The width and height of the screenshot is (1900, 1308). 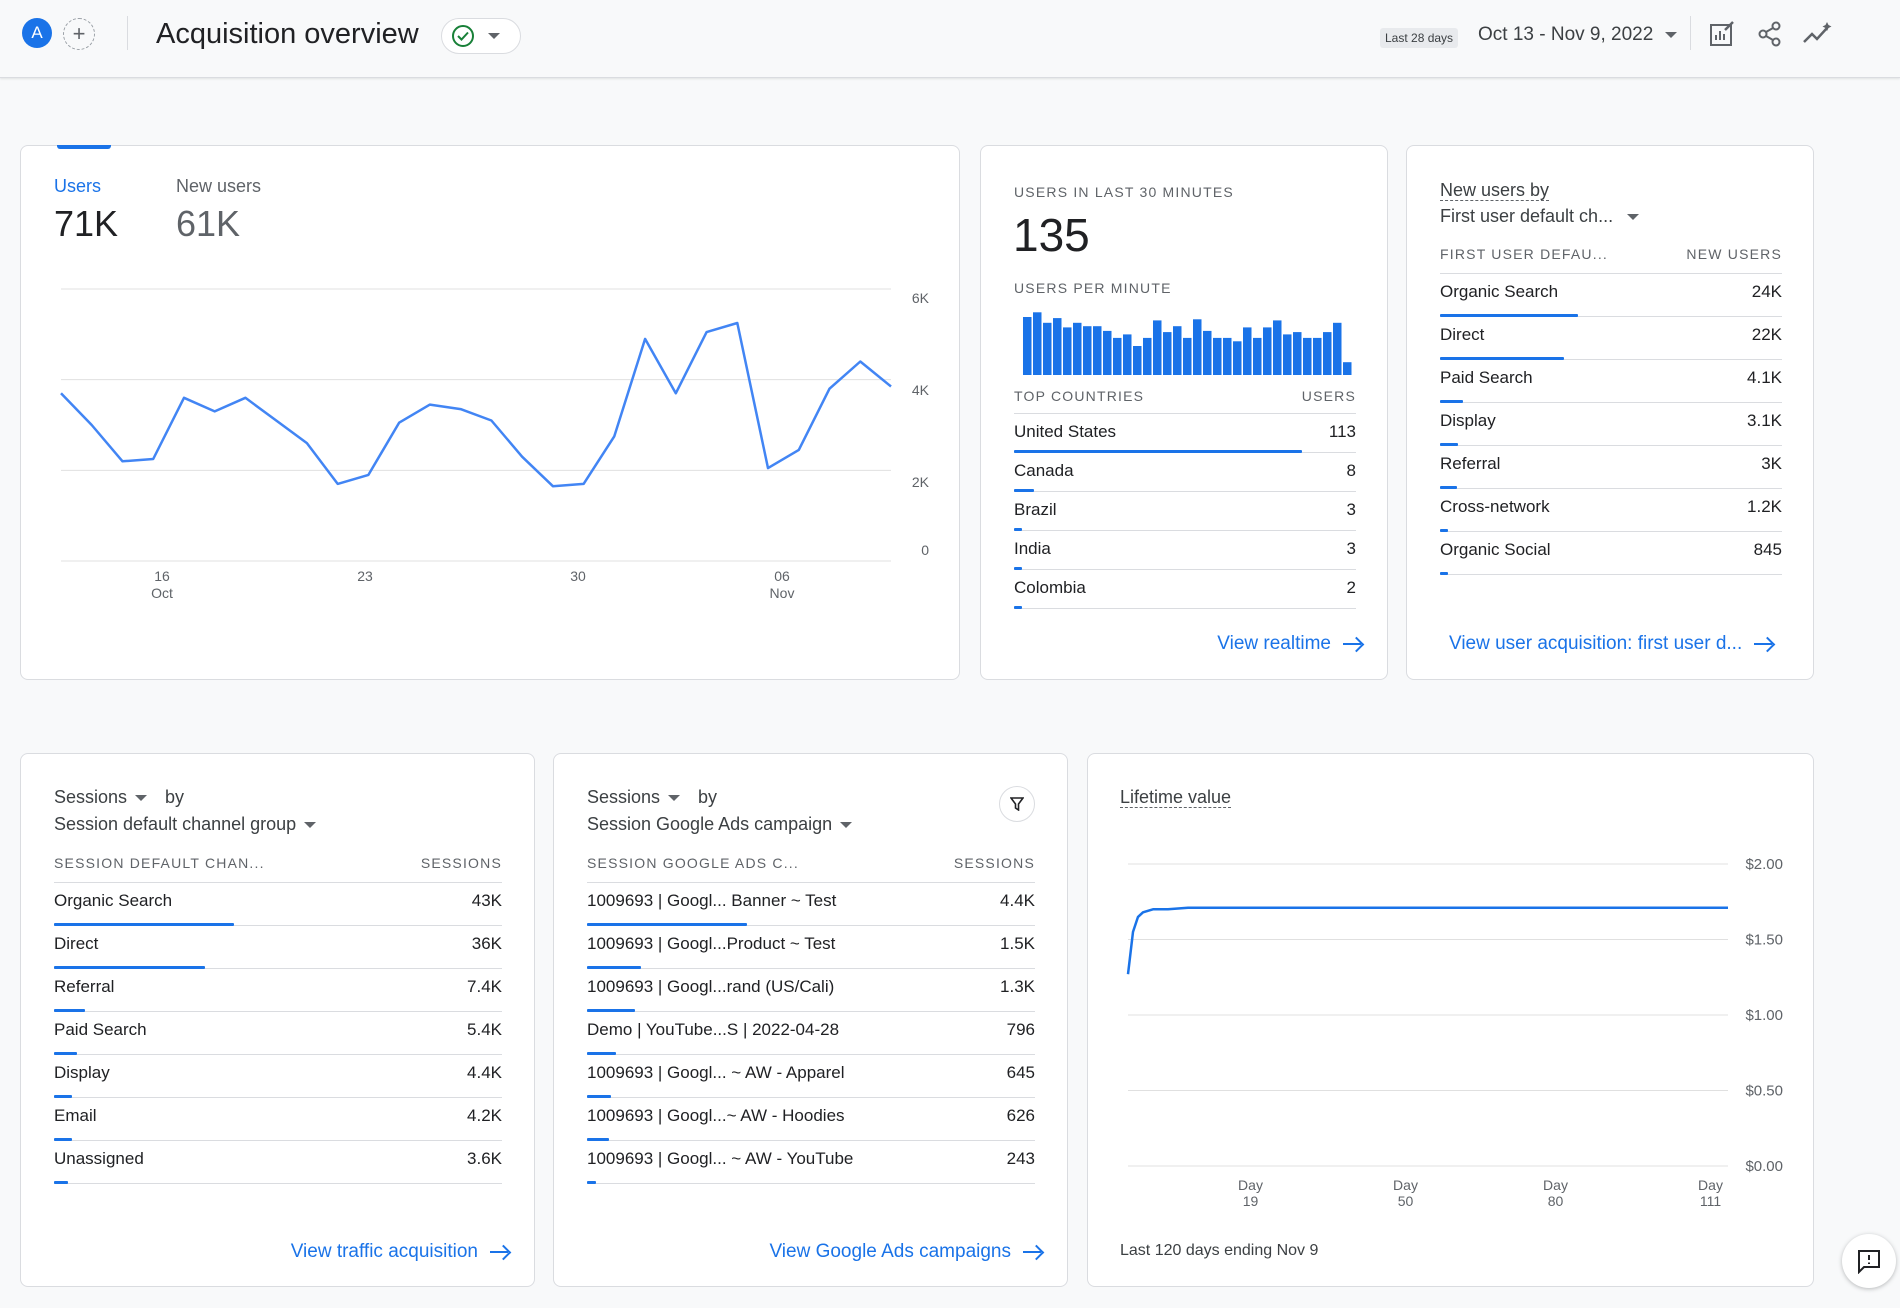 I want to click on table-row: Direct 22K, so click(x=1611, y=338).